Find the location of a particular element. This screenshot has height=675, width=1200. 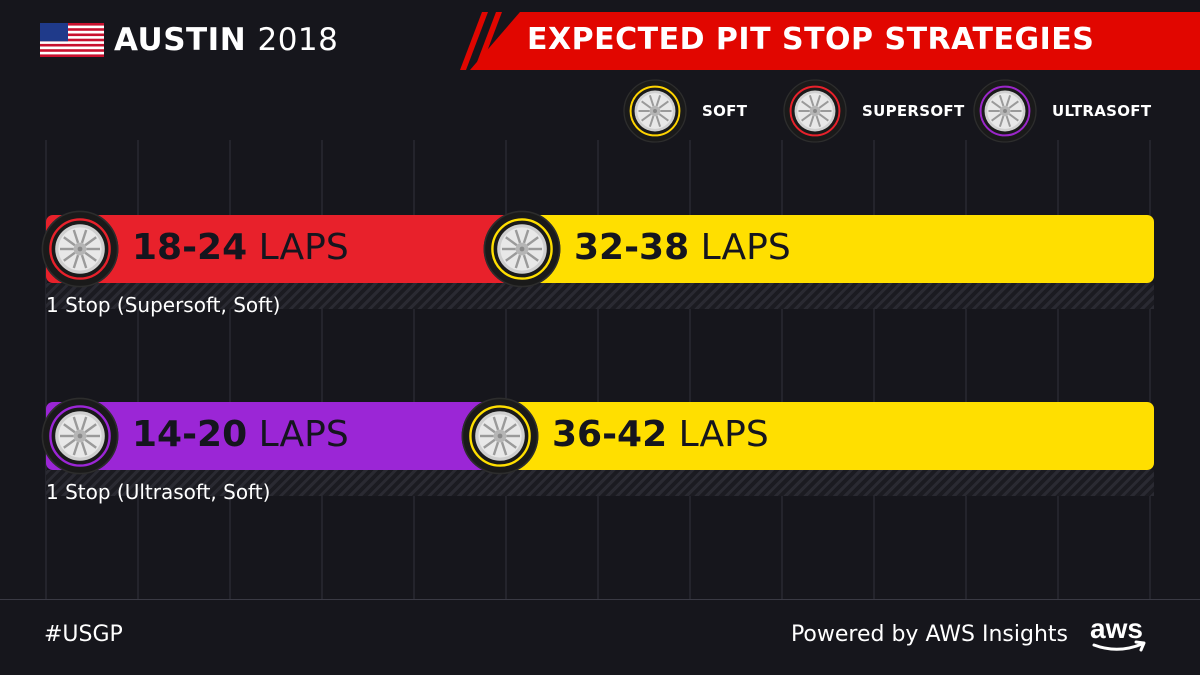

chart-title: EXPECTED PIT STOP STRATEGIES is located at coordinates (811, 39).